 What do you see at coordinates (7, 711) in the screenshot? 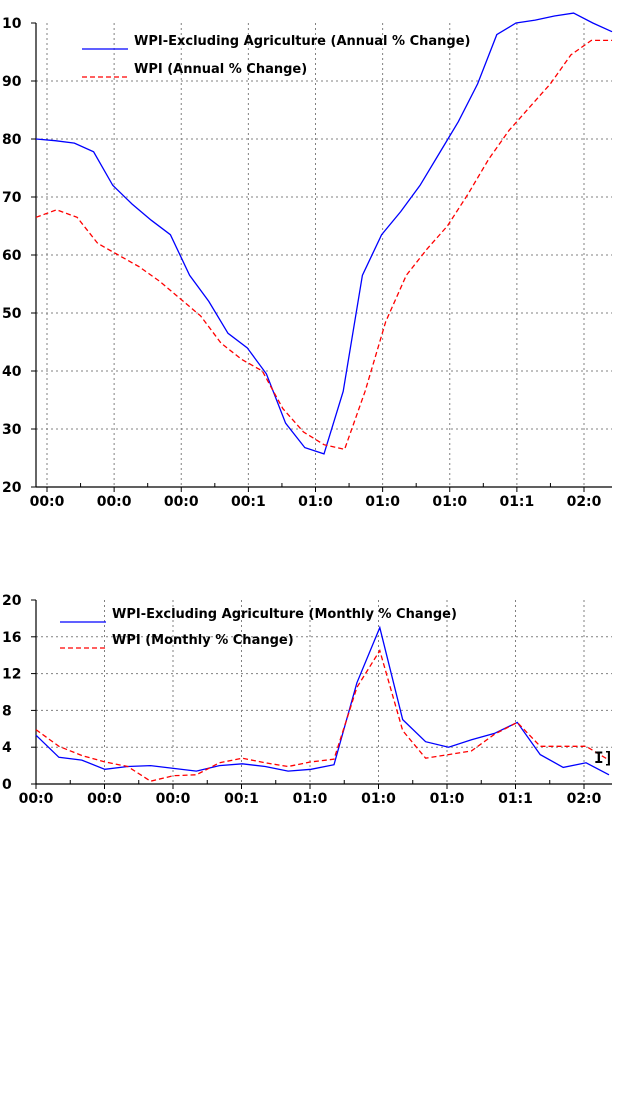
I see `y-tick-label: 8` at bounding box center [7, 711].